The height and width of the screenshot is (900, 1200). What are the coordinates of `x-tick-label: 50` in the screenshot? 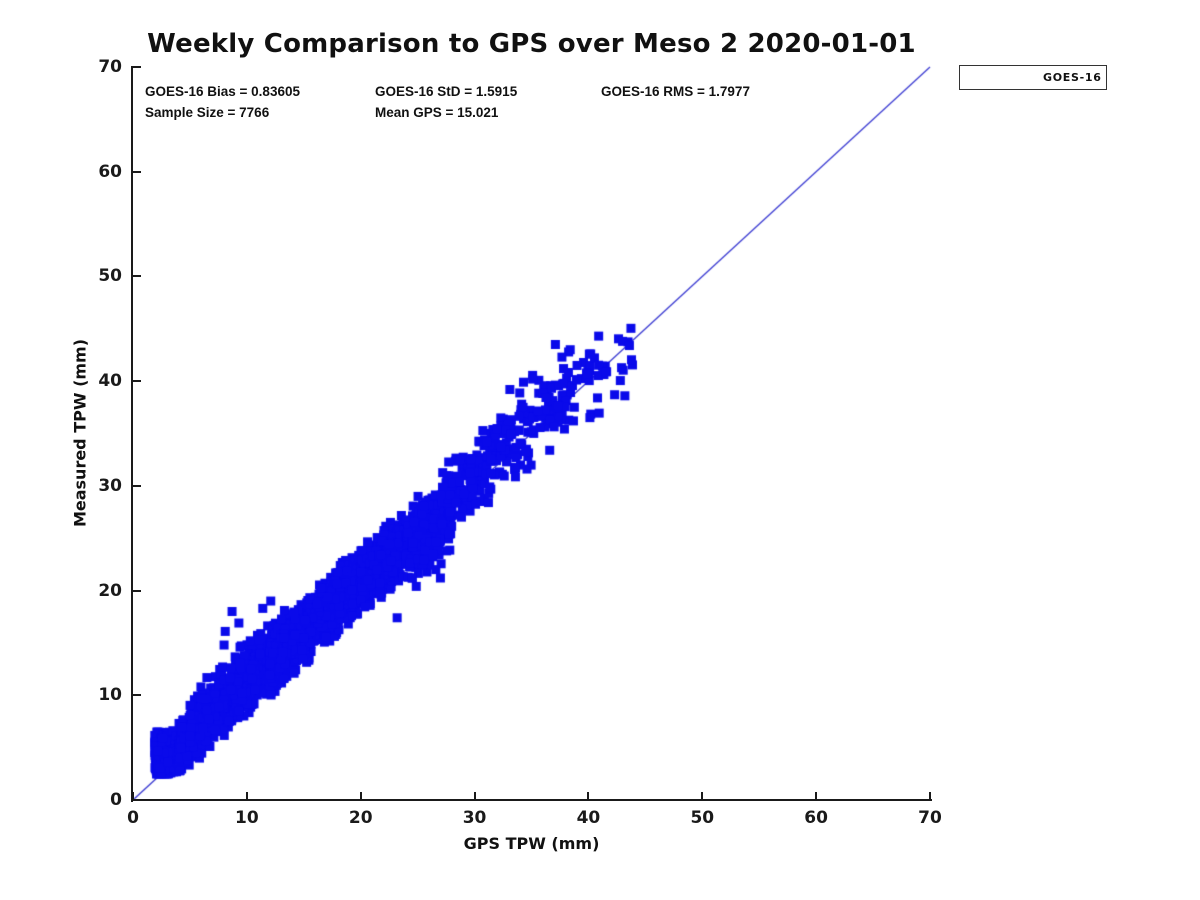 It's located at (702, 818).